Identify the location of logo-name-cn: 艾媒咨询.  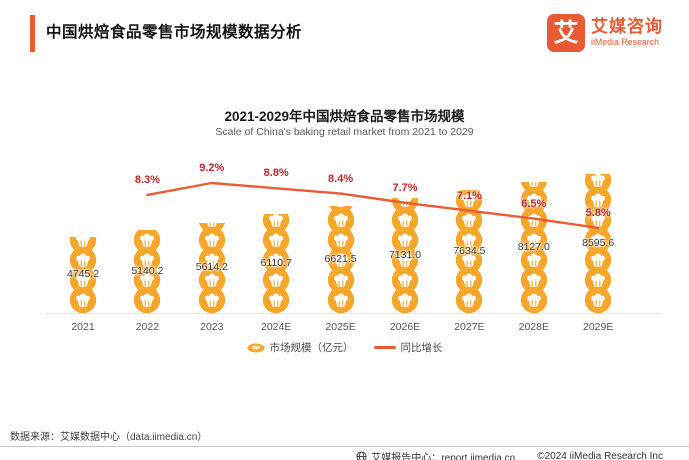
(627, 27).